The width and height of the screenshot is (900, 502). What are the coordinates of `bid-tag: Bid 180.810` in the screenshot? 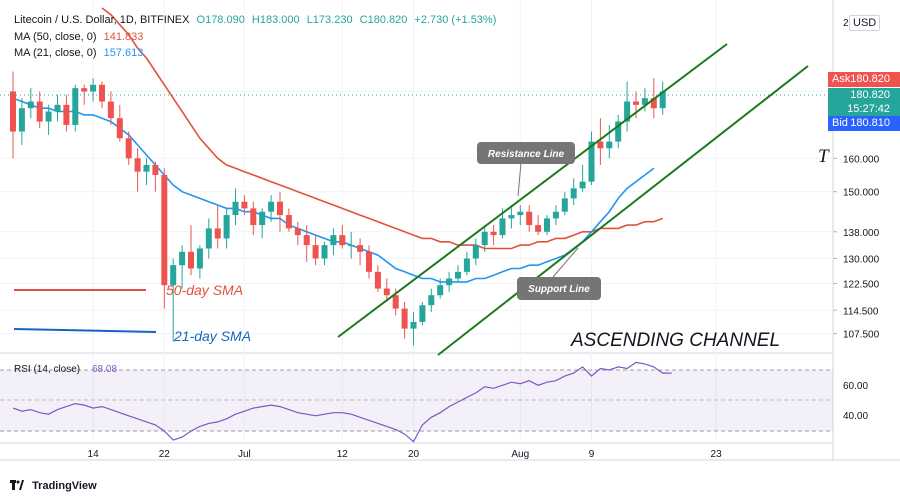 It's located at (864, 123).